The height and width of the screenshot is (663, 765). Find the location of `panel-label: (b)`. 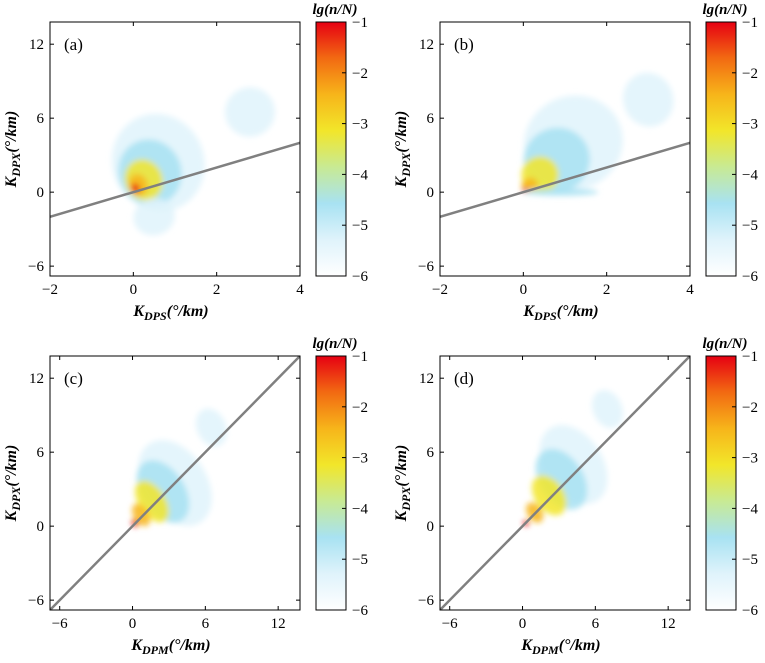

panel-label: (b) is located at coordinates (464, 44).